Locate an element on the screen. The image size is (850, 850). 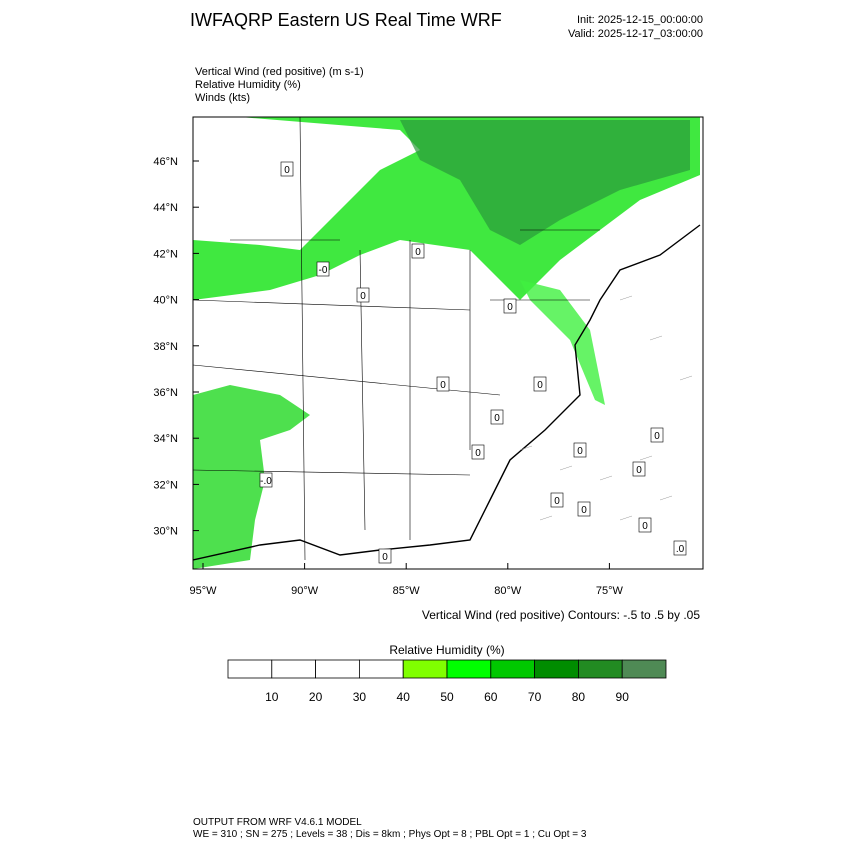
field-label: Winds (kts) is located at coordinates (222, 98).